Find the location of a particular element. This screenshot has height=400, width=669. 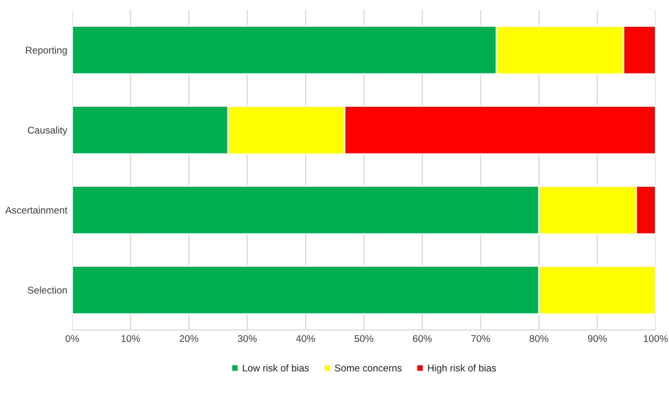

x-tick-label: 70% is located at coordinates (480, 338).